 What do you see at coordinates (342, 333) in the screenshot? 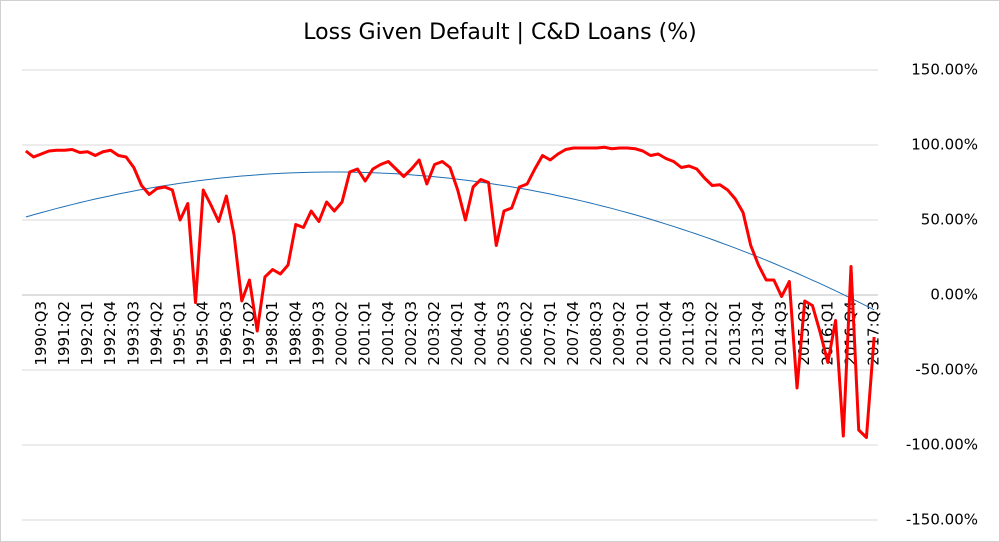
I see `x-tick-label: 2000:Q2` at bounding box center [342, 333].